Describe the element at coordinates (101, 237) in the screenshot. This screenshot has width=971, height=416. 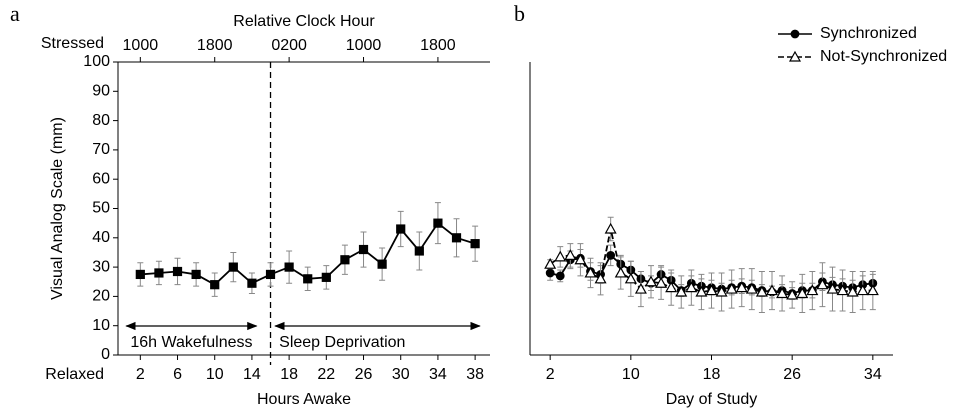
I see `y-tick-label: 40` at that location.